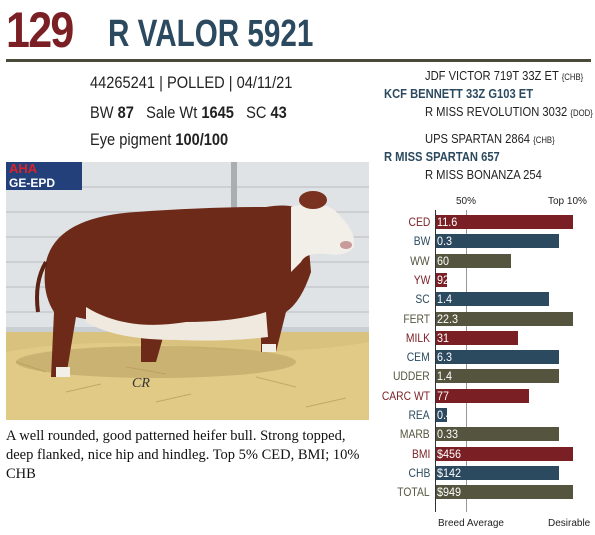 The width and height of the screenshot is (595, 535). What do you see at coordinates (449, 492) in the screenshot?
I see `epd-trait-value: $949` at bounding box center [449, 492].